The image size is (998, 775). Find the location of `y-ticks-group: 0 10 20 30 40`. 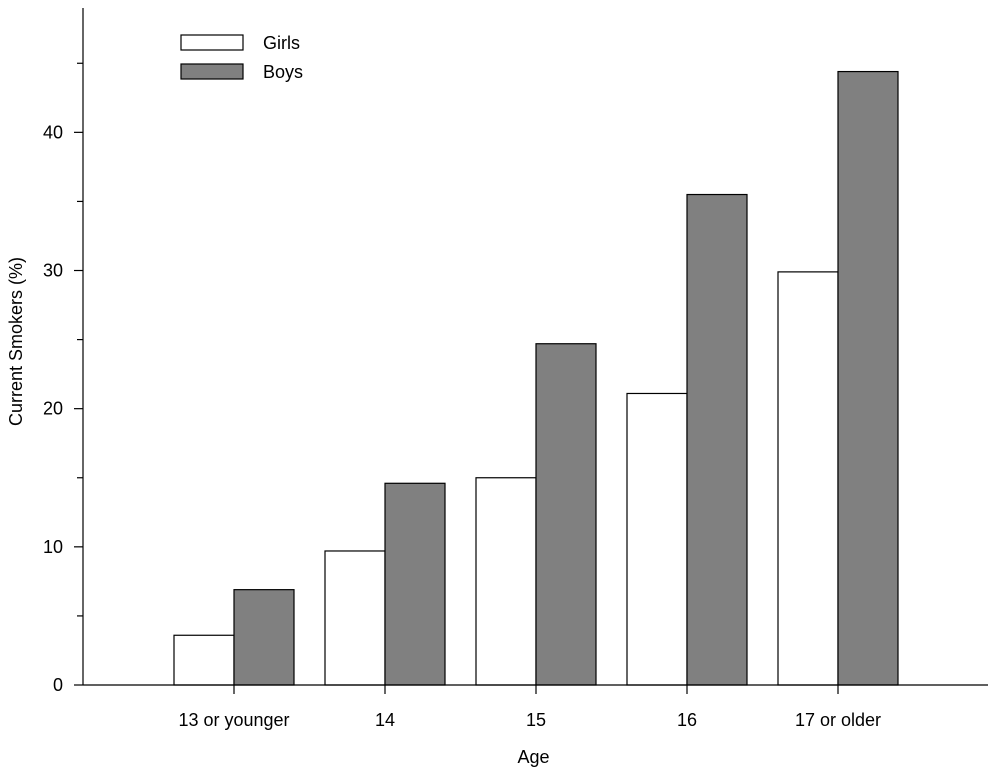

y-ticks-group: 0 10 20 30 40 is located at coordinates (63, 378).